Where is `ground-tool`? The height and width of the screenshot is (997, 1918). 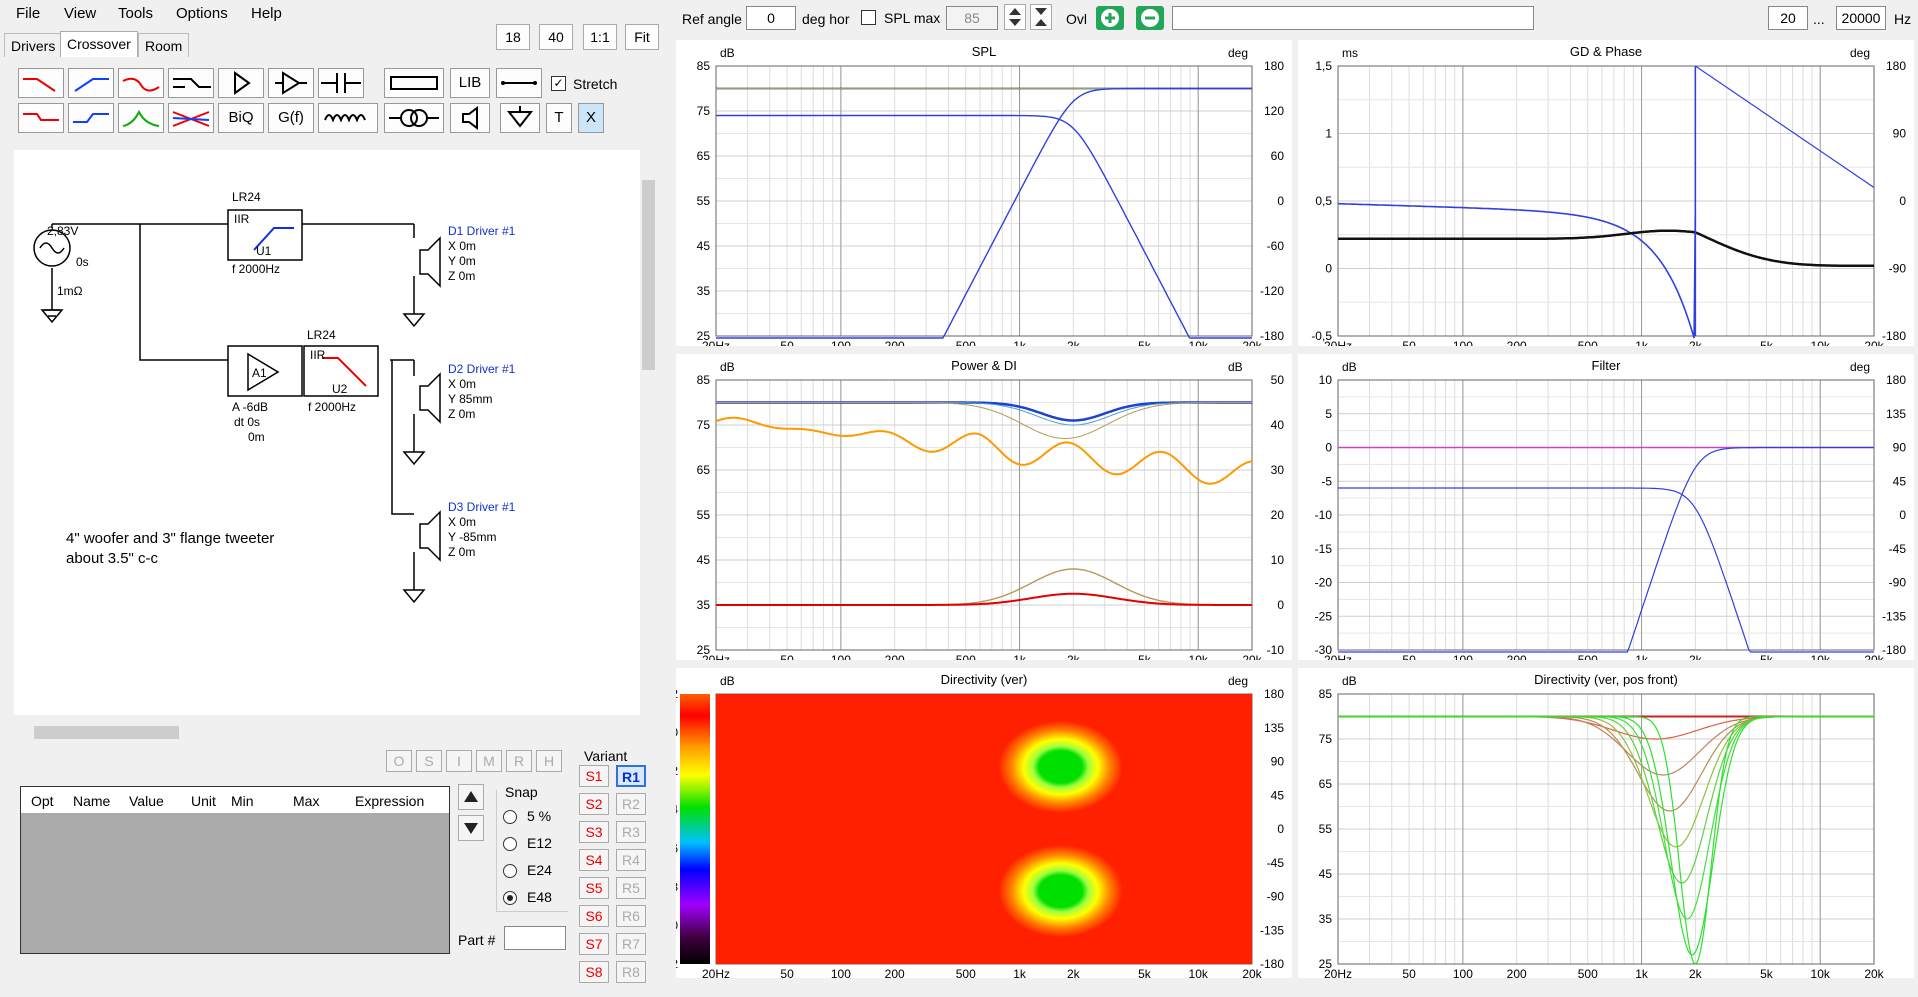
ground-tool is located at coordinates (520, 118).